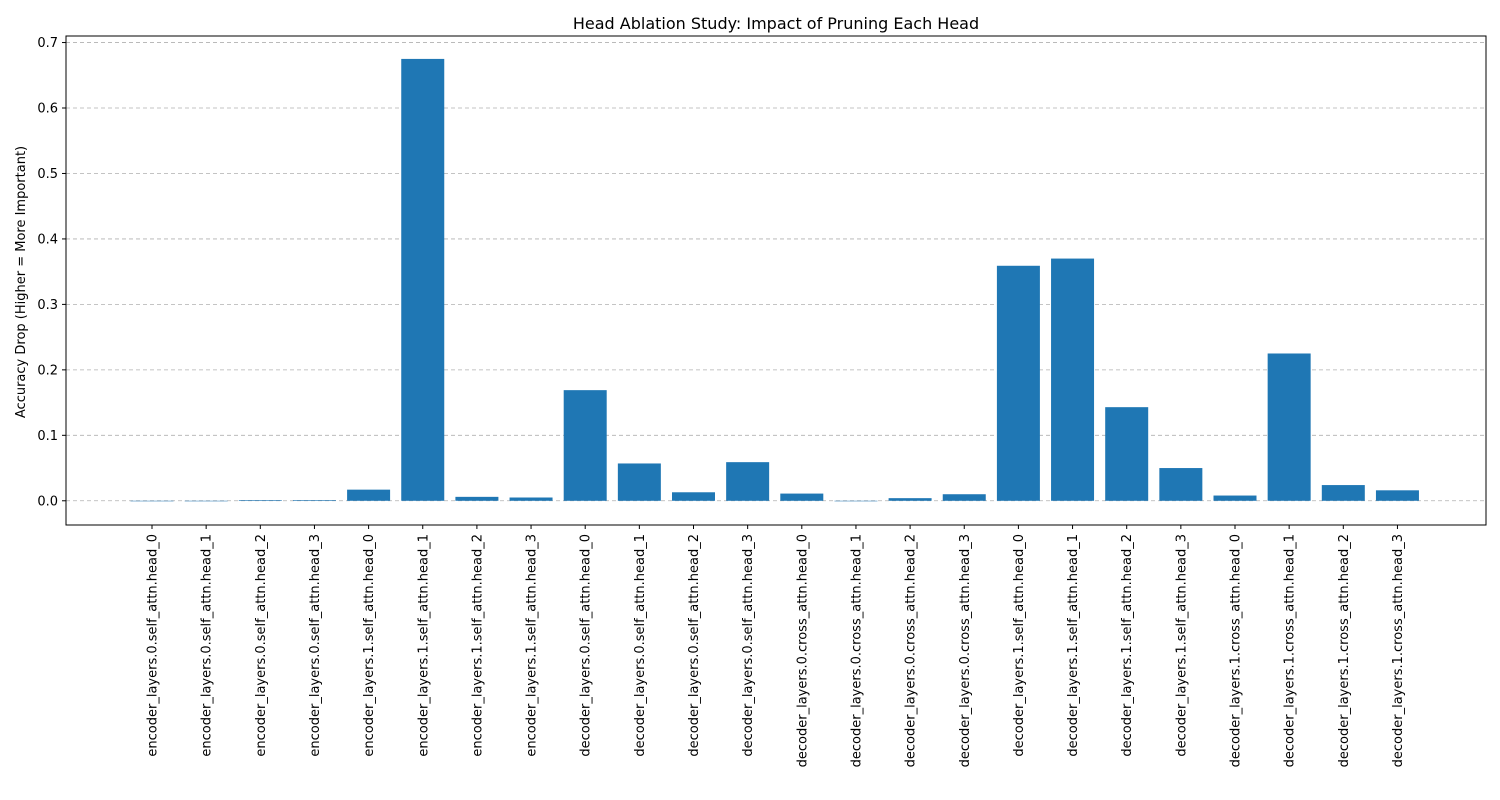  I want to click on x-tick-label: encoder_layers.0.self_attn.head_2, so click(261, 645).